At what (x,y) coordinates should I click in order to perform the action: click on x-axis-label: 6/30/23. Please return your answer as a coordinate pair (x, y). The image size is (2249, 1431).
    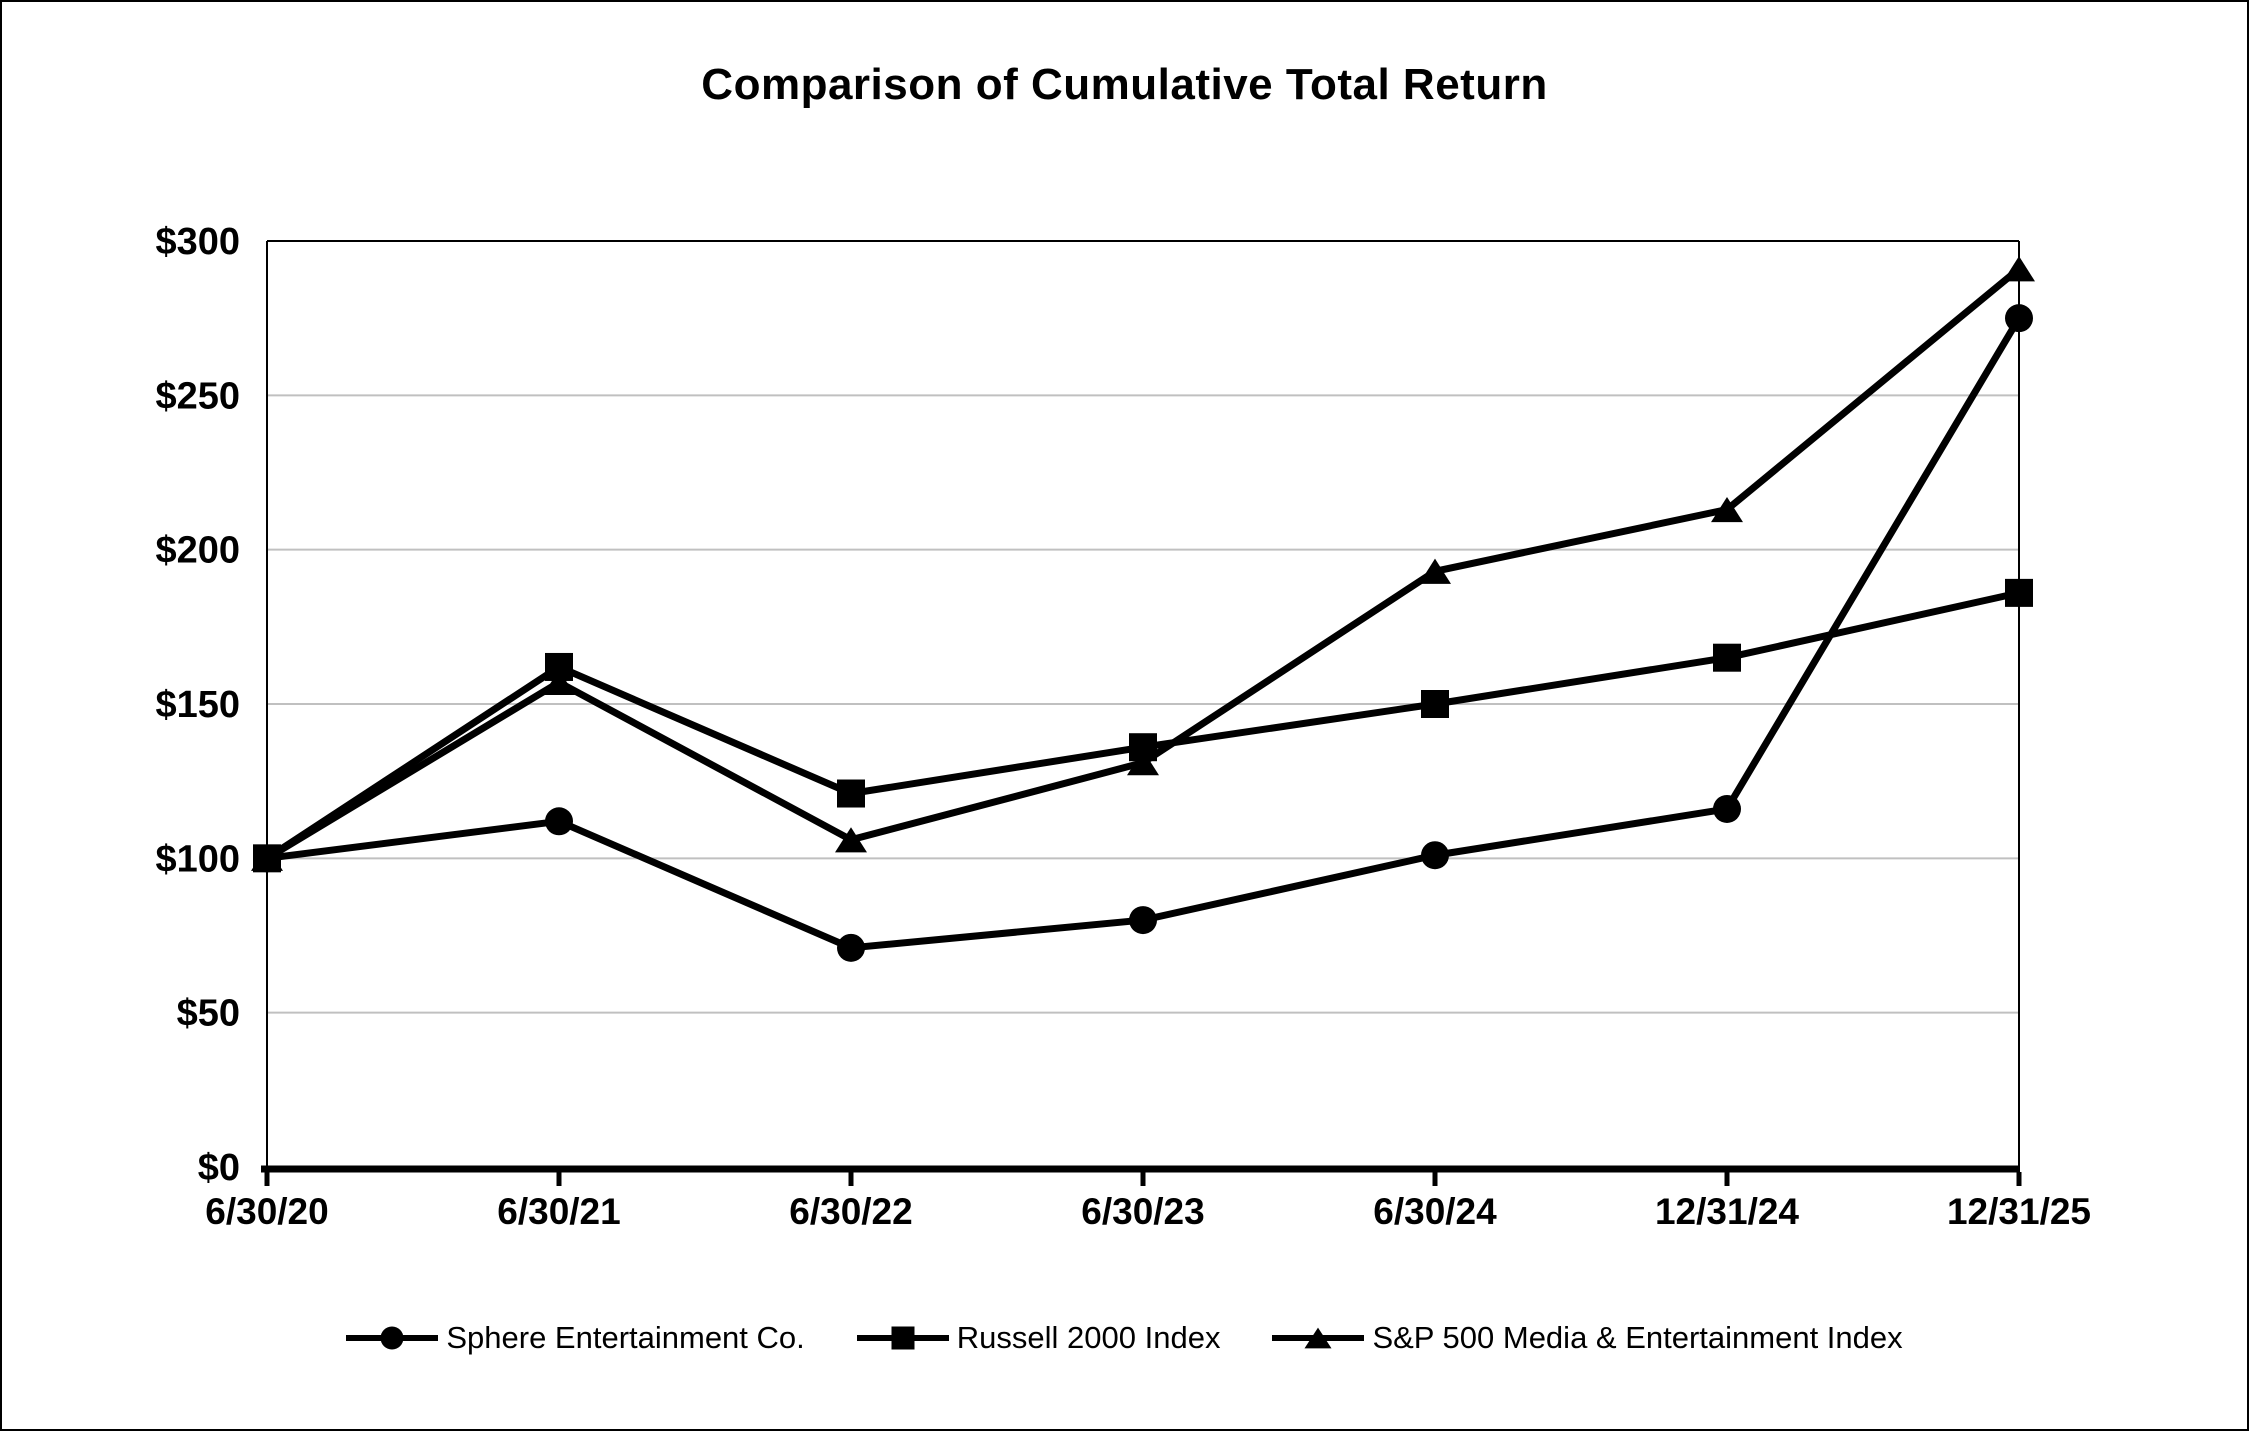
    Looking at the image, I should click on (1142, 1211).